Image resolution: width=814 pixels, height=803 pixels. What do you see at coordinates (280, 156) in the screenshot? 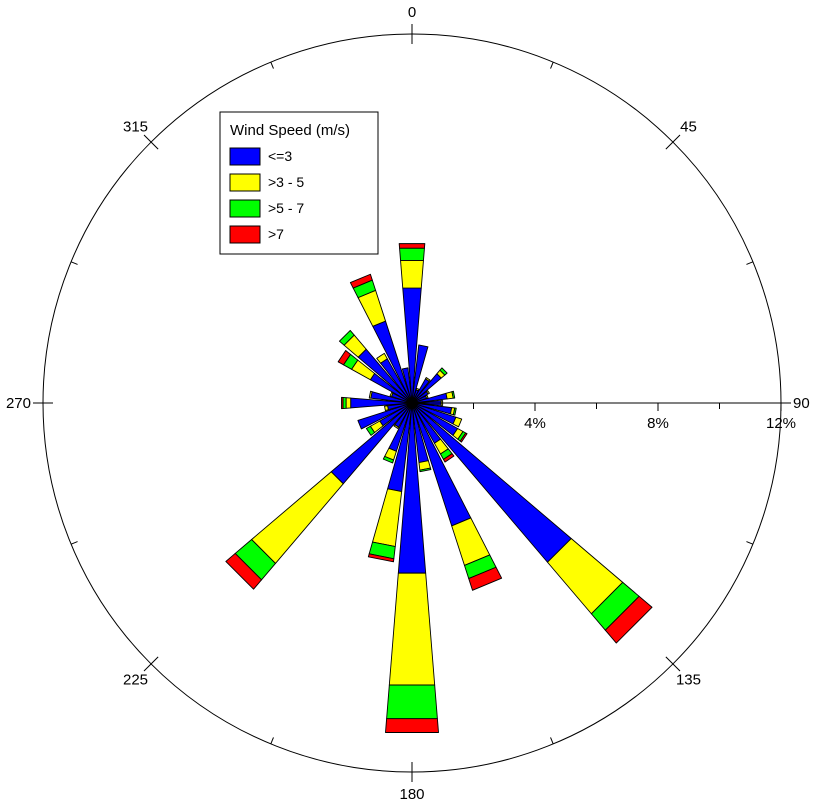
I see `legend-label: <=3` at bounding box center [280, 156].